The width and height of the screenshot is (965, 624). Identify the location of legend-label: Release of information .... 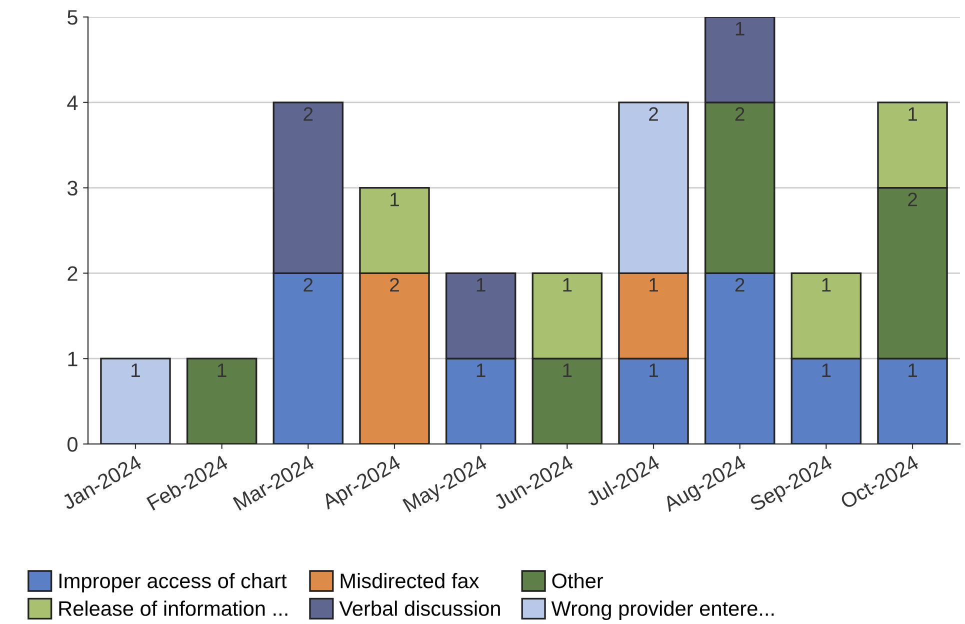
(173, 608).